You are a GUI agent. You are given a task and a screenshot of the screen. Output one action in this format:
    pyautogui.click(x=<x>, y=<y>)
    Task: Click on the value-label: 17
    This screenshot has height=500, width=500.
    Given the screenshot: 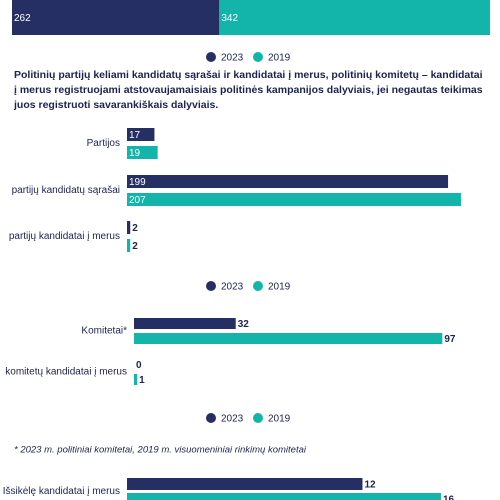 What is the action you would take?
    pyautogui.click(x=135, y=135)
    